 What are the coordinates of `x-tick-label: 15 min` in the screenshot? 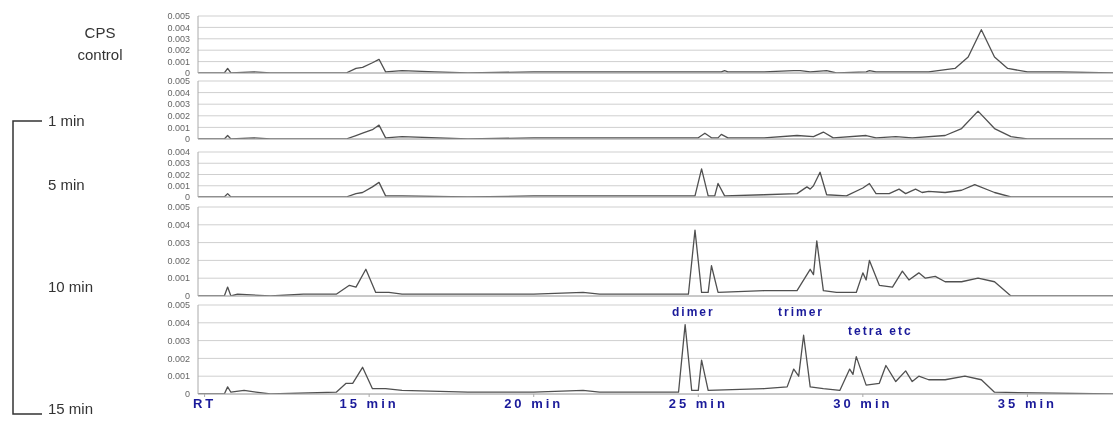 It's located at (369, 404).